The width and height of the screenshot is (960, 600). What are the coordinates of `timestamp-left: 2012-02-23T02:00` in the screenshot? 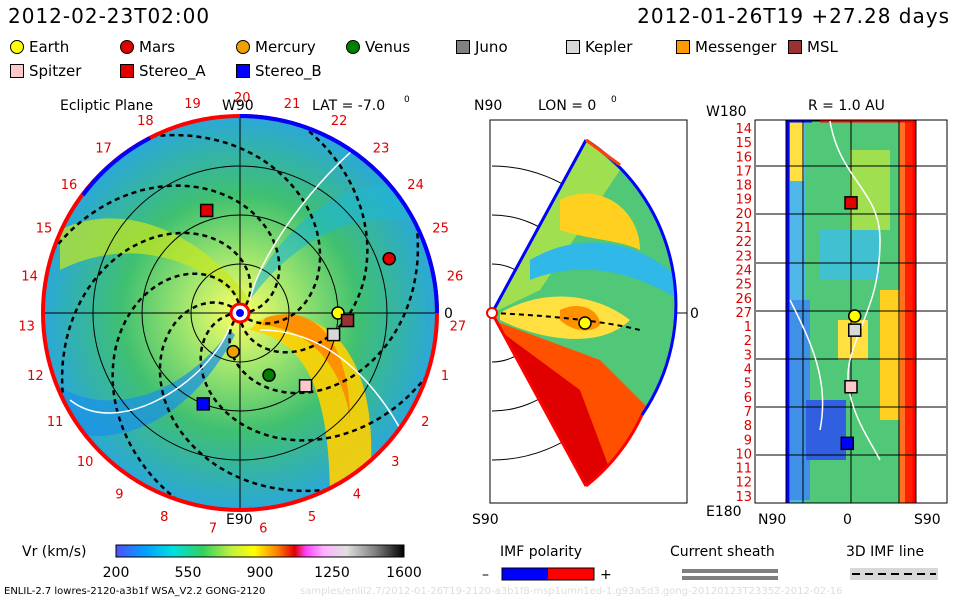 It's located at (109, 16).